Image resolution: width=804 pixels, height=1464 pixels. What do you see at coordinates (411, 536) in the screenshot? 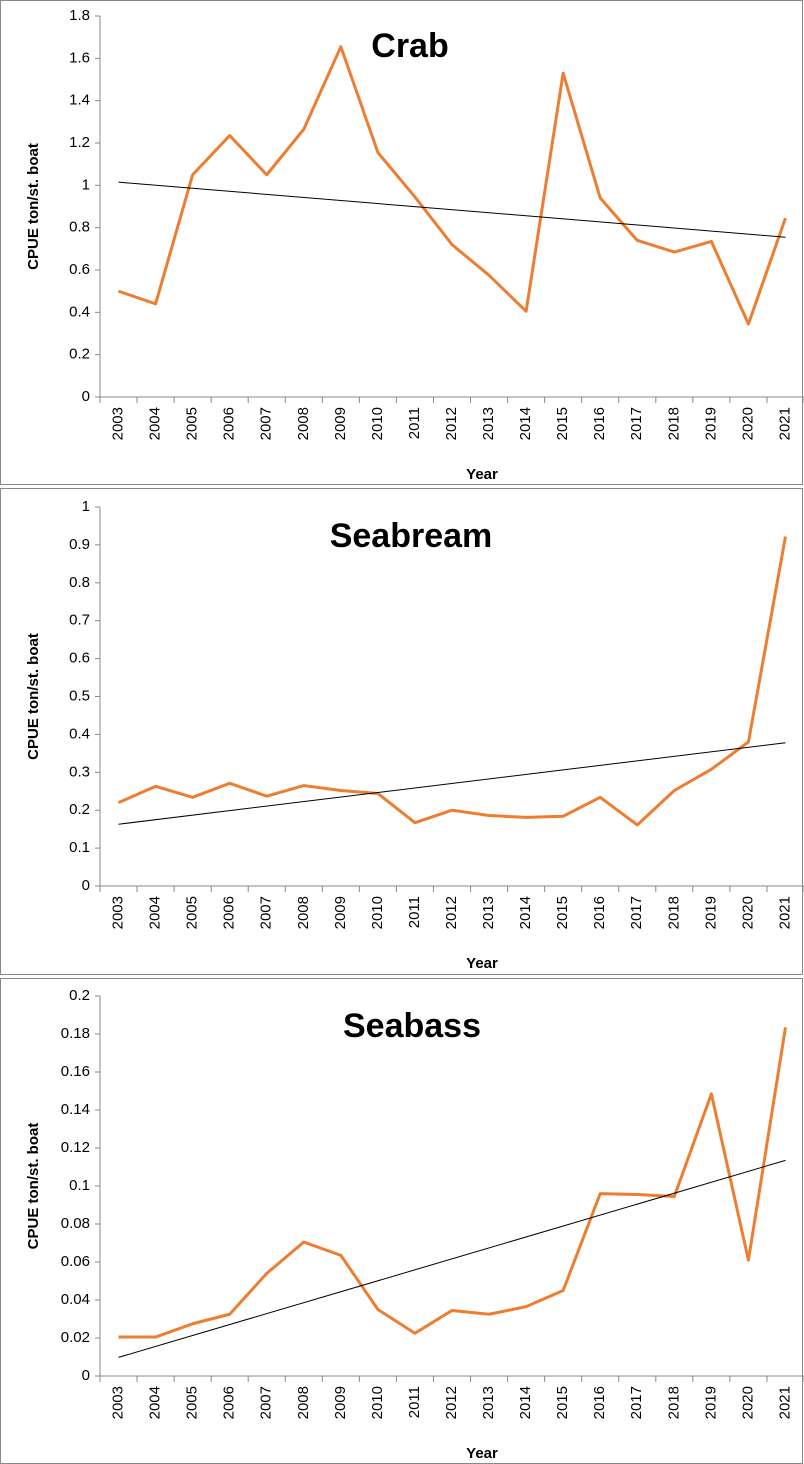
I see `chart-title: Seabream` at bounding box center [411, 536].